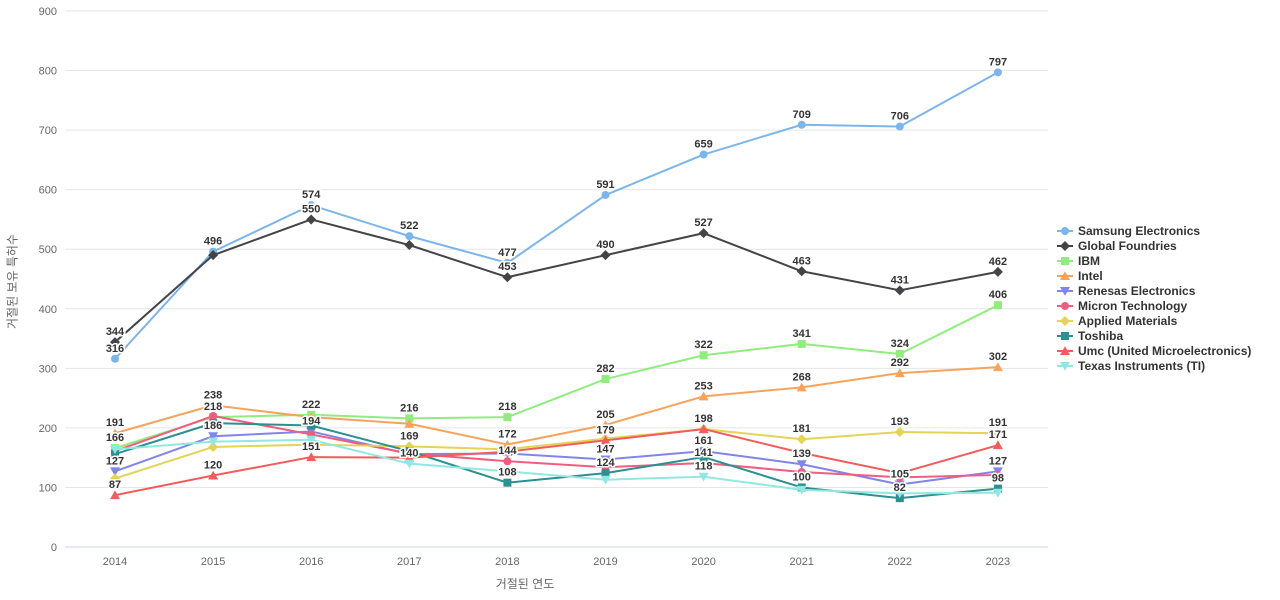  What do you see at coordinates (311, 219) in the screenshot?
I see `data-point-global-foundries-2016` at bounding box center [311, 219].